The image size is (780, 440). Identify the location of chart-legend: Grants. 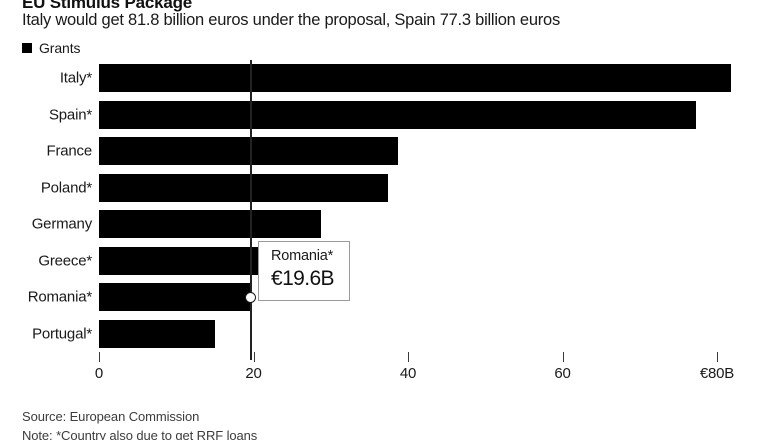
(51, 48).